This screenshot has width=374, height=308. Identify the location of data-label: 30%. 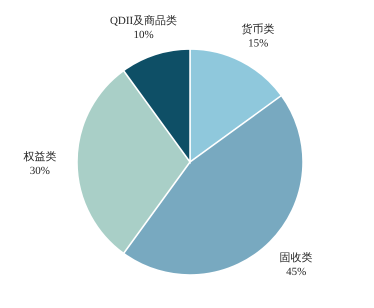
(40, 171).